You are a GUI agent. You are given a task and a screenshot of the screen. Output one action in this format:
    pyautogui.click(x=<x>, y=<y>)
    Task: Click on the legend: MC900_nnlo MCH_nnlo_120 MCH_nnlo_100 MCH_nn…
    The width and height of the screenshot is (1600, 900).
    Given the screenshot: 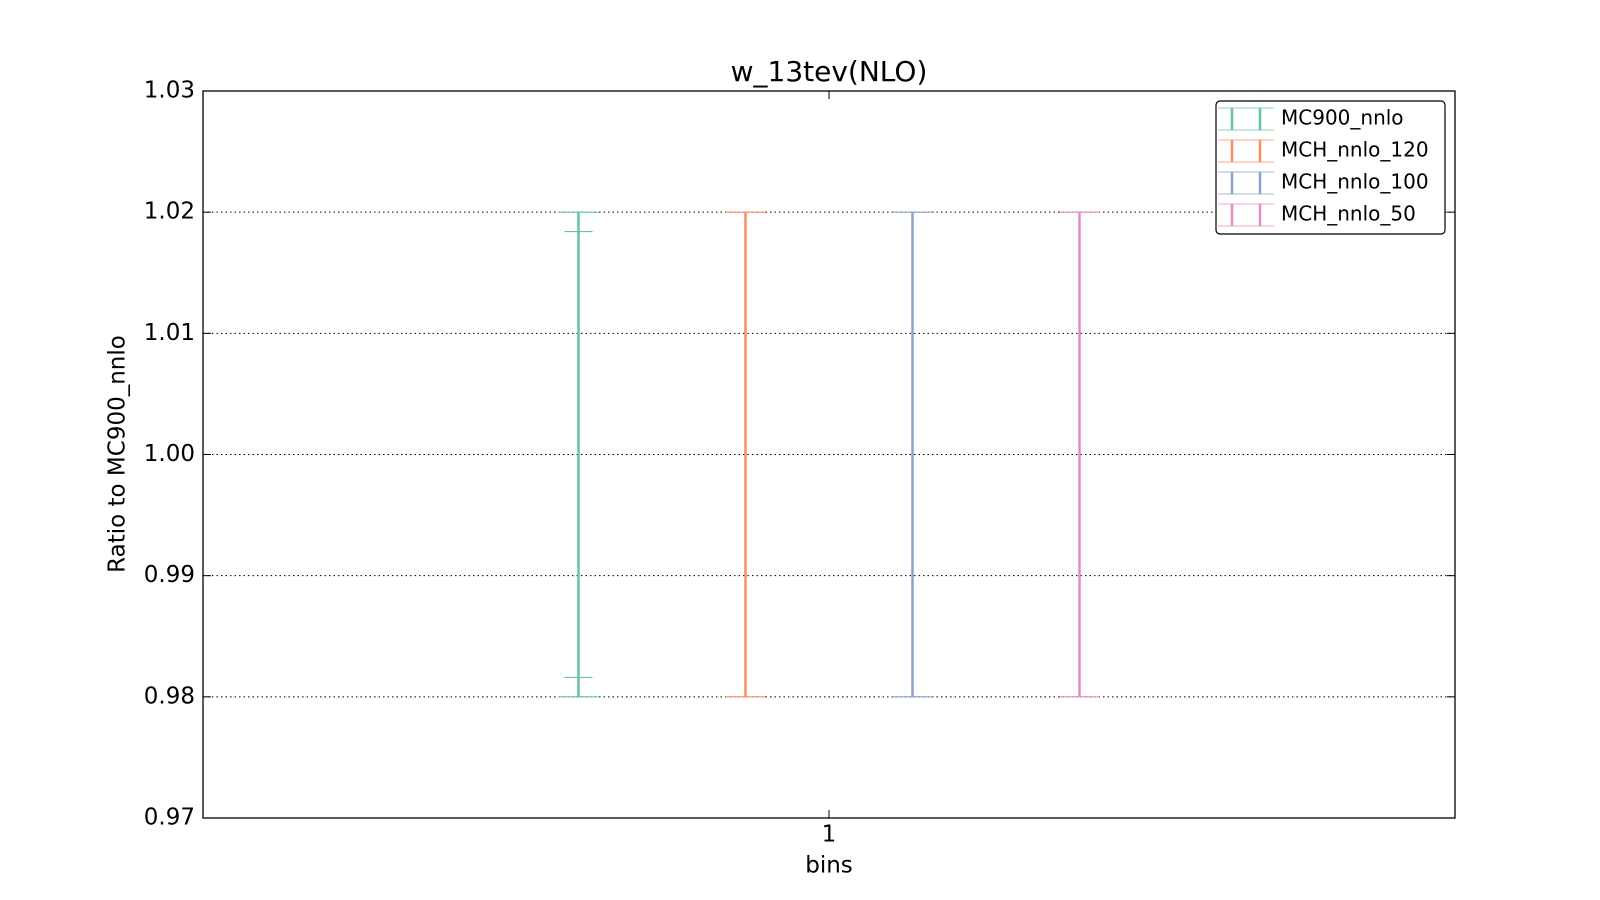 What is the action you would take?
    pyautogui.click(x=1330, y=167)
    